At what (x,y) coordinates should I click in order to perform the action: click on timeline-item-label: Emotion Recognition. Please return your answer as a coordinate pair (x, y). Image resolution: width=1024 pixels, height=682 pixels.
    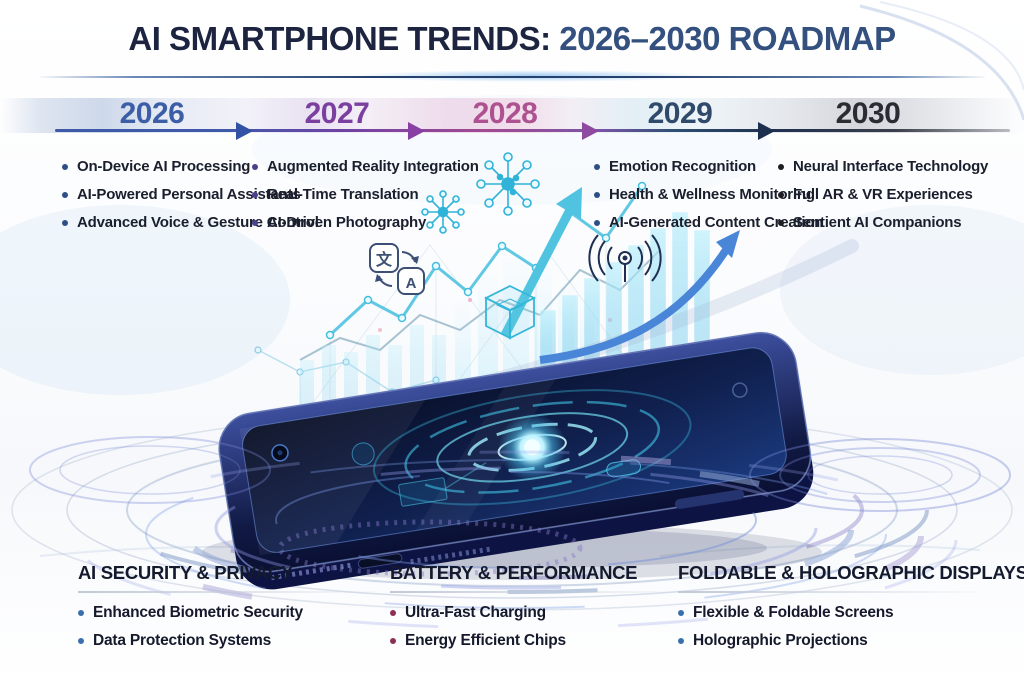
    Looking at the image, I should click on (683, 166).